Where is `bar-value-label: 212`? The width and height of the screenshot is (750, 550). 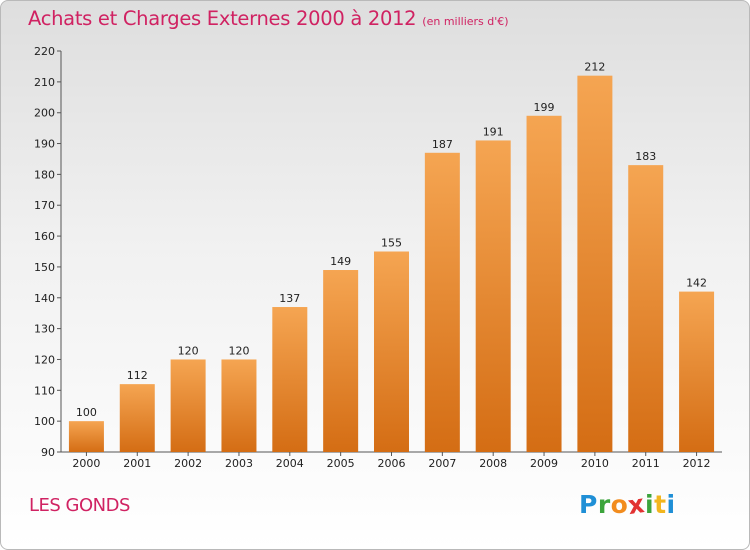 bar-value-label: 212 is located at coordinates (594, 67).